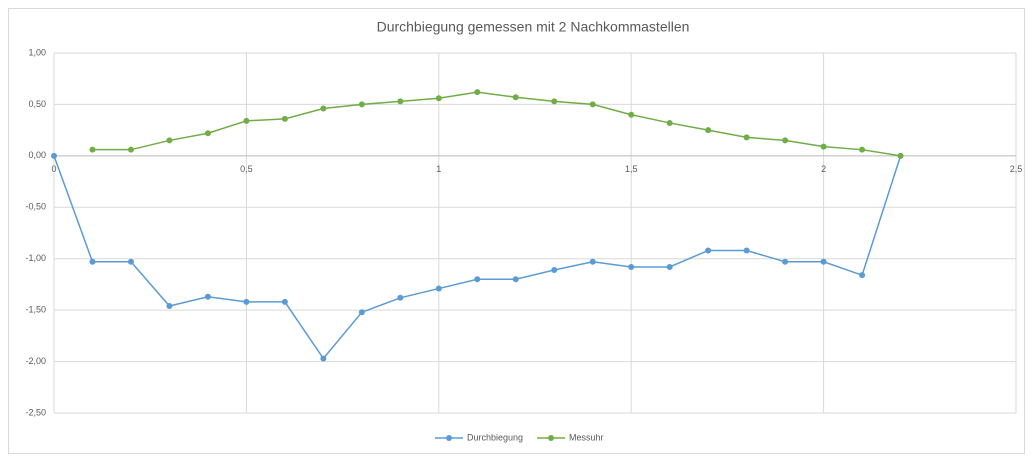 This screenshot has width=1033, height=461. What do you see at coordinates (37, 104) in the screenshot?
I see `y-tick-label: 0,50` at bounding box center [37, 104].